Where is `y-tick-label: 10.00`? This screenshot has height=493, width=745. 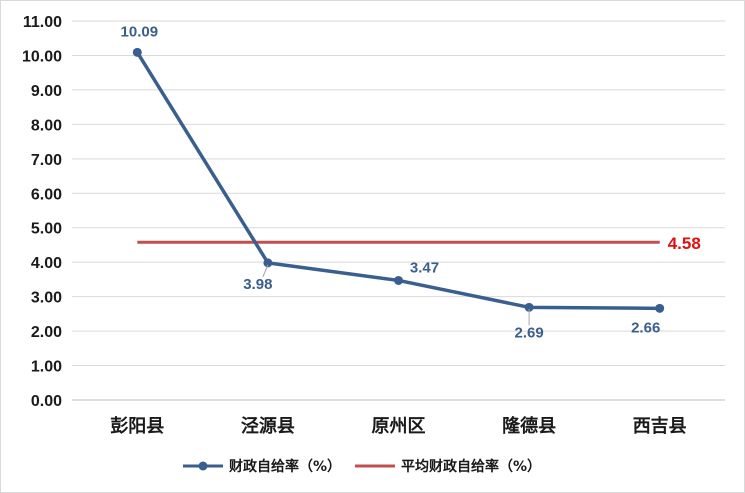 y-tick-label: 10.00 is located at coordinates (42, 56).